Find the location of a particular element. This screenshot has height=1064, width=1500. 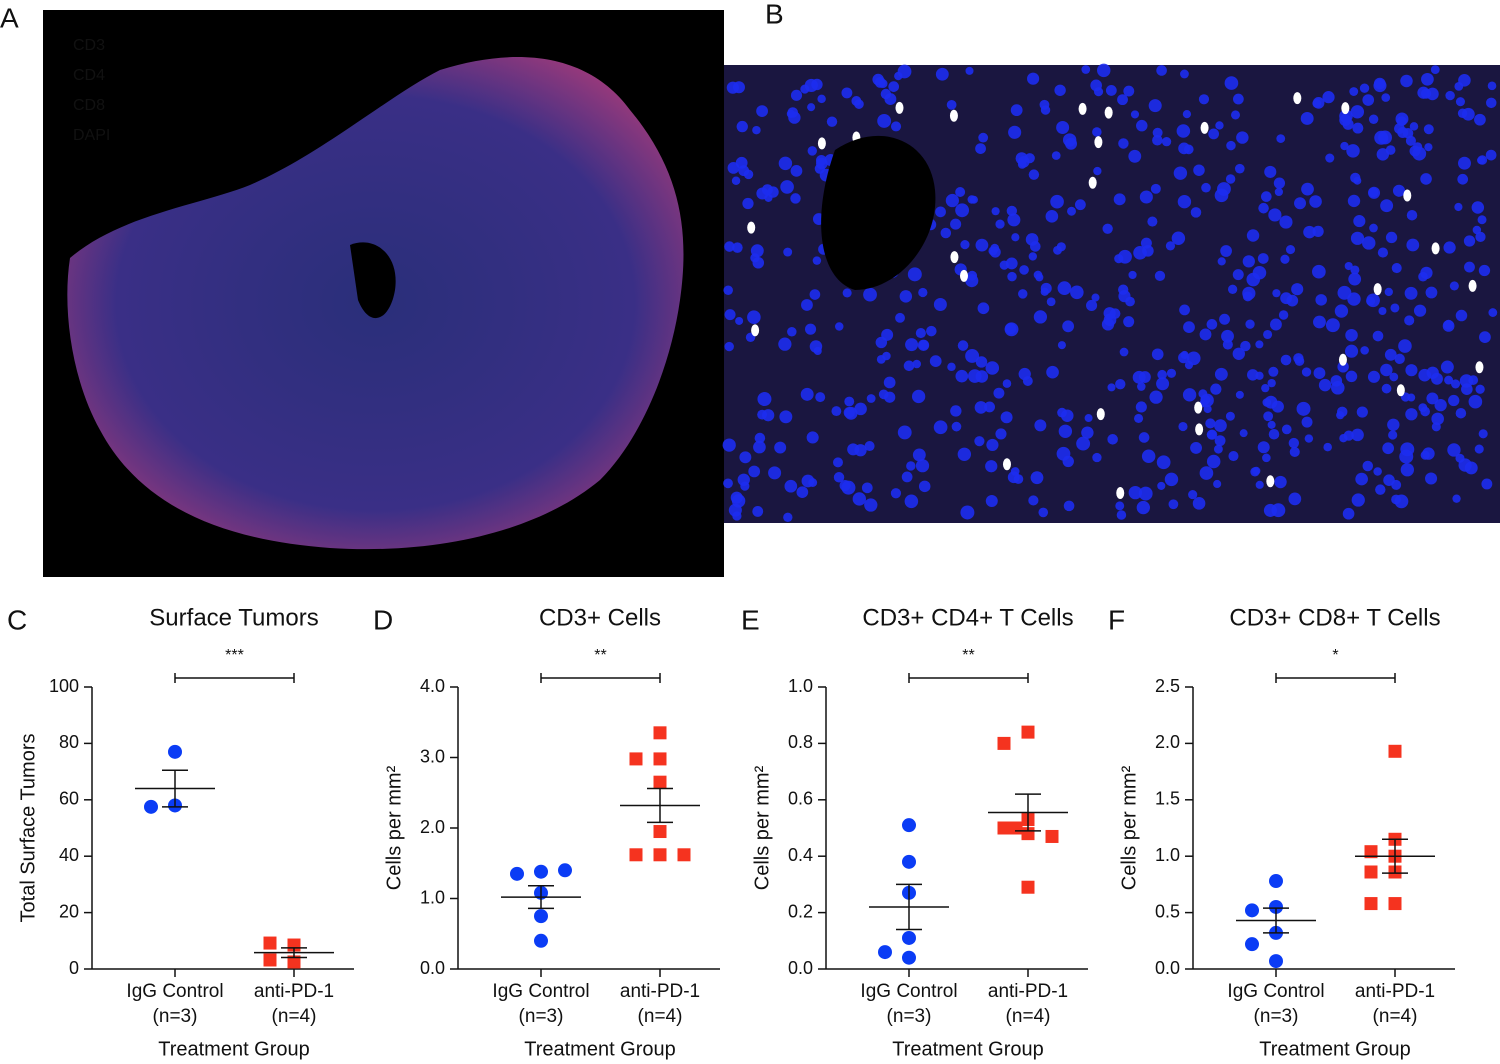

chart-title: Surface Tumors is located at coordinates (233, 617).